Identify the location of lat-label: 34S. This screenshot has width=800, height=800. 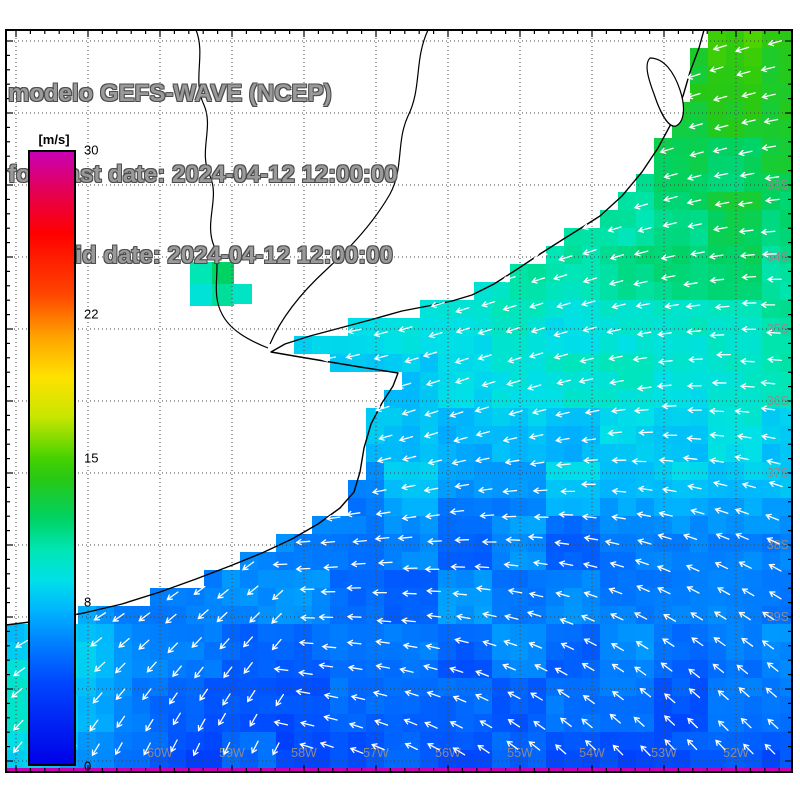
(778, 257).